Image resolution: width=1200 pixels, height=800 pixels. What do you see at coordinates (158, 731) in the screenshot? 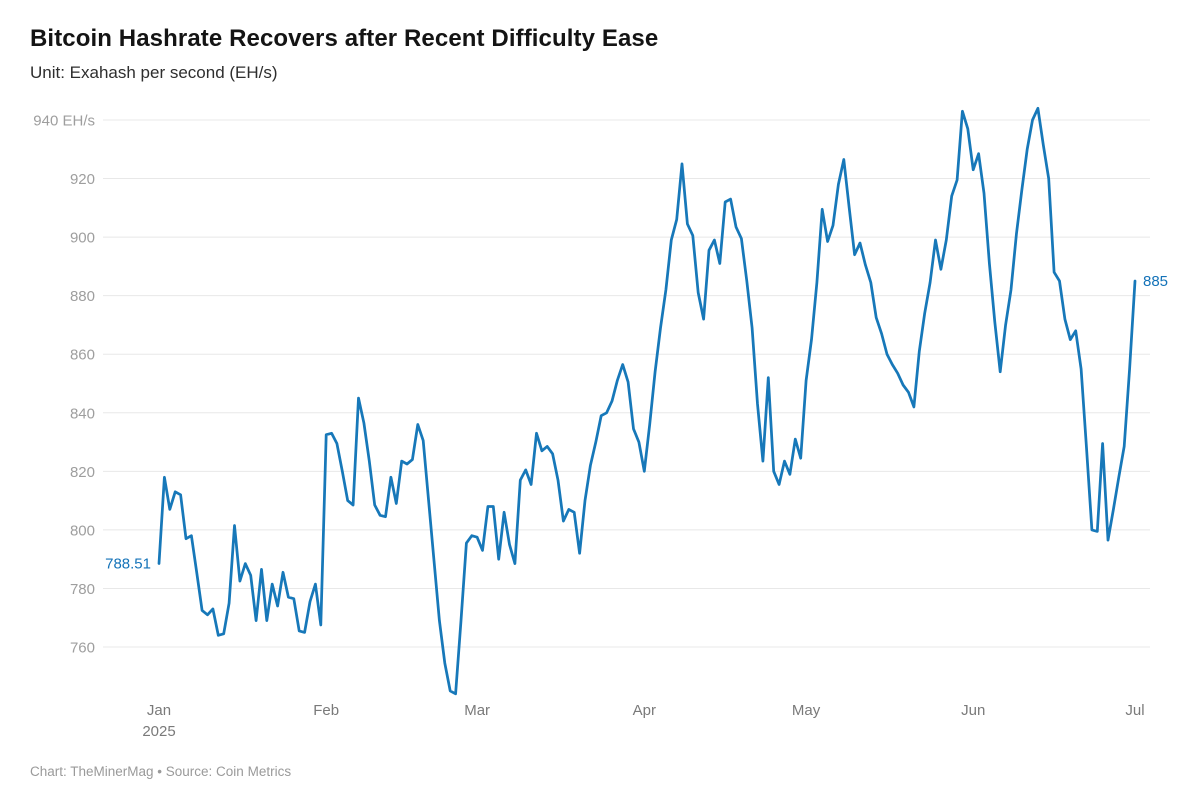
I see `x-tick-year-label: 2025` at bounding box center [158, 731].